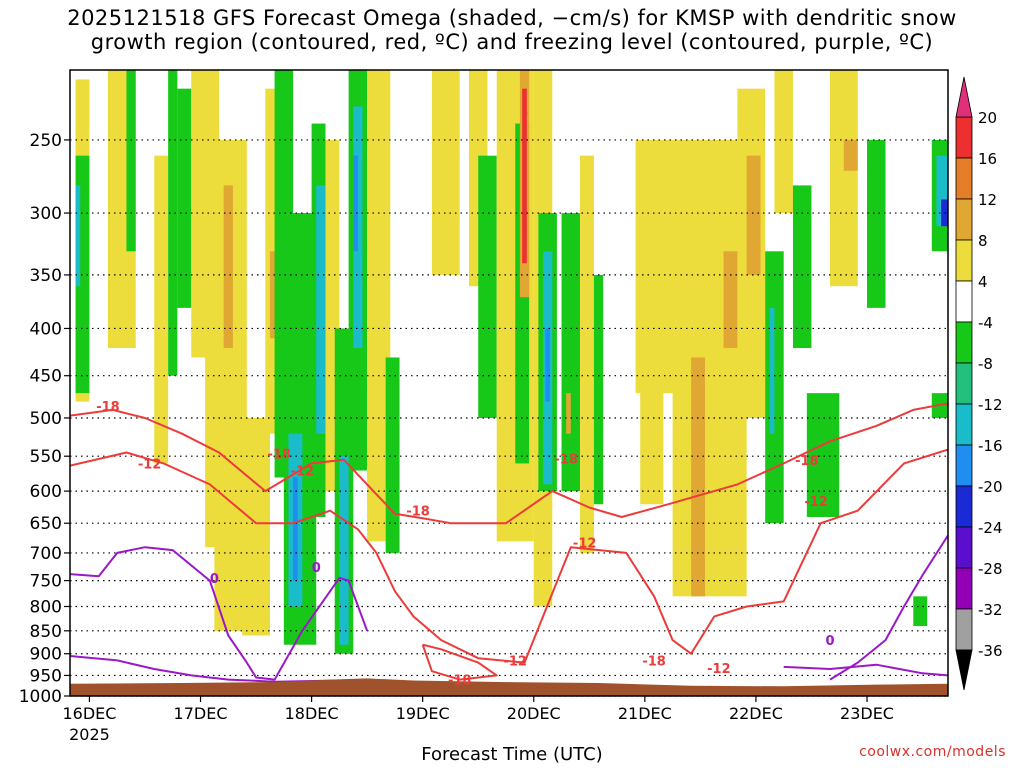 This screenshot has height=768, width=1024. I want to click on x-tick-label-20DEC: 20DEC, so click(534, 713).